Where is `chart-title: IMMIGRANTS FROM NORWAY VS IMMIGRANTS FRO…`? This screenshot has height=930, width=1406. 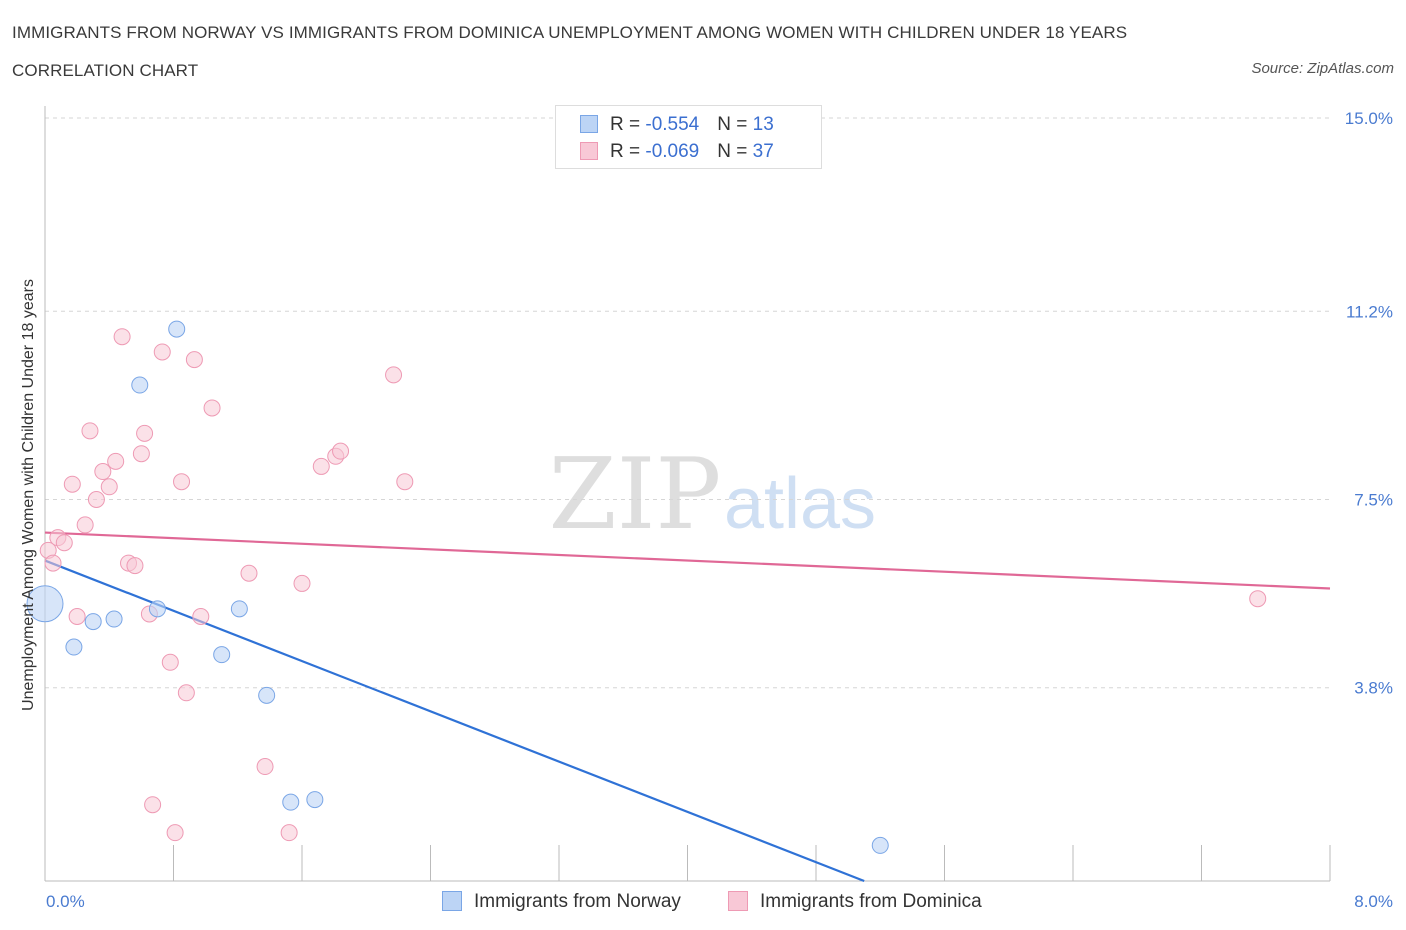 chart-title: IMMIGRANTS FROM NORWAY VS IMMIGRANTS FRO… is located at coordinates (570, 51).